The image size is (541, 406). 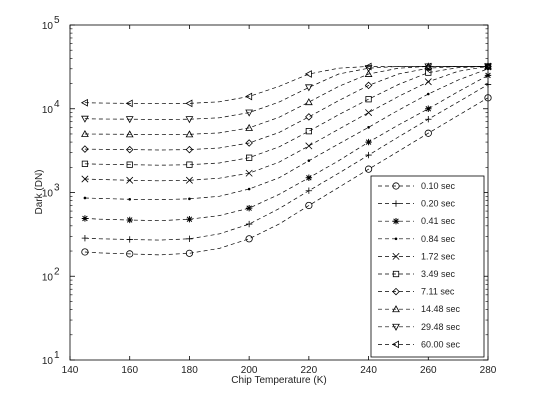 I want to click on legend-label: 0.84 sec, so click(x=438, y=239).